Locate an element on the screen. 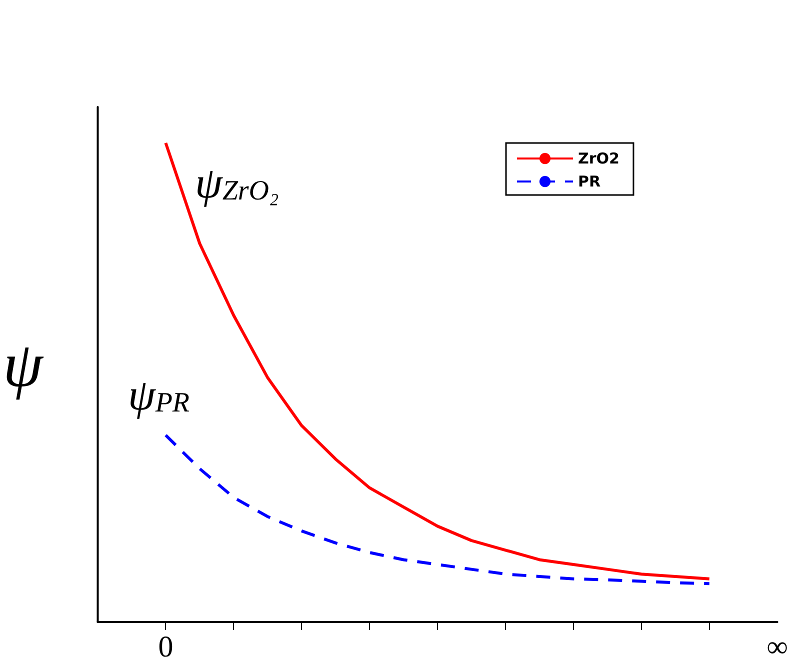 The height and width of the screenshot is (670, 791). legend-label: ZrO2 is located at coordinates (599, 159).